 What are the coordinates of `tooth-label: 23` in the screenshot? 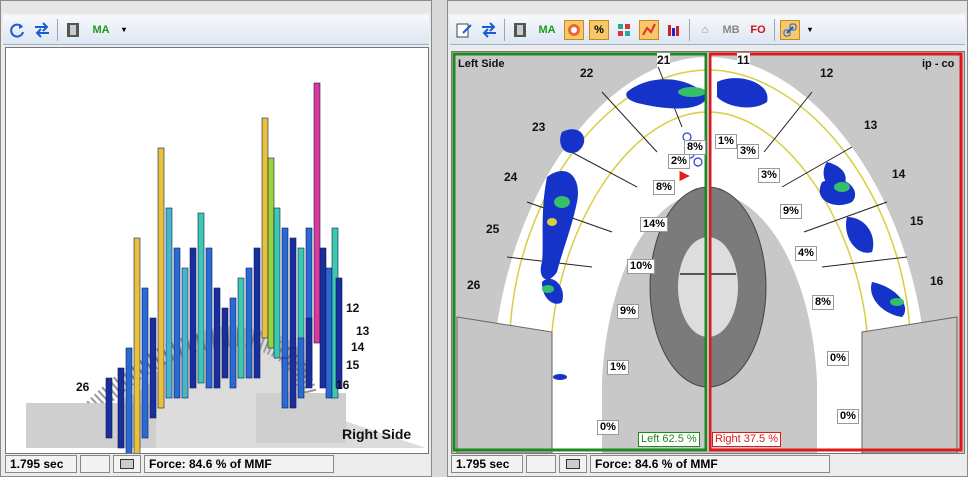 It's located at (539, 127).